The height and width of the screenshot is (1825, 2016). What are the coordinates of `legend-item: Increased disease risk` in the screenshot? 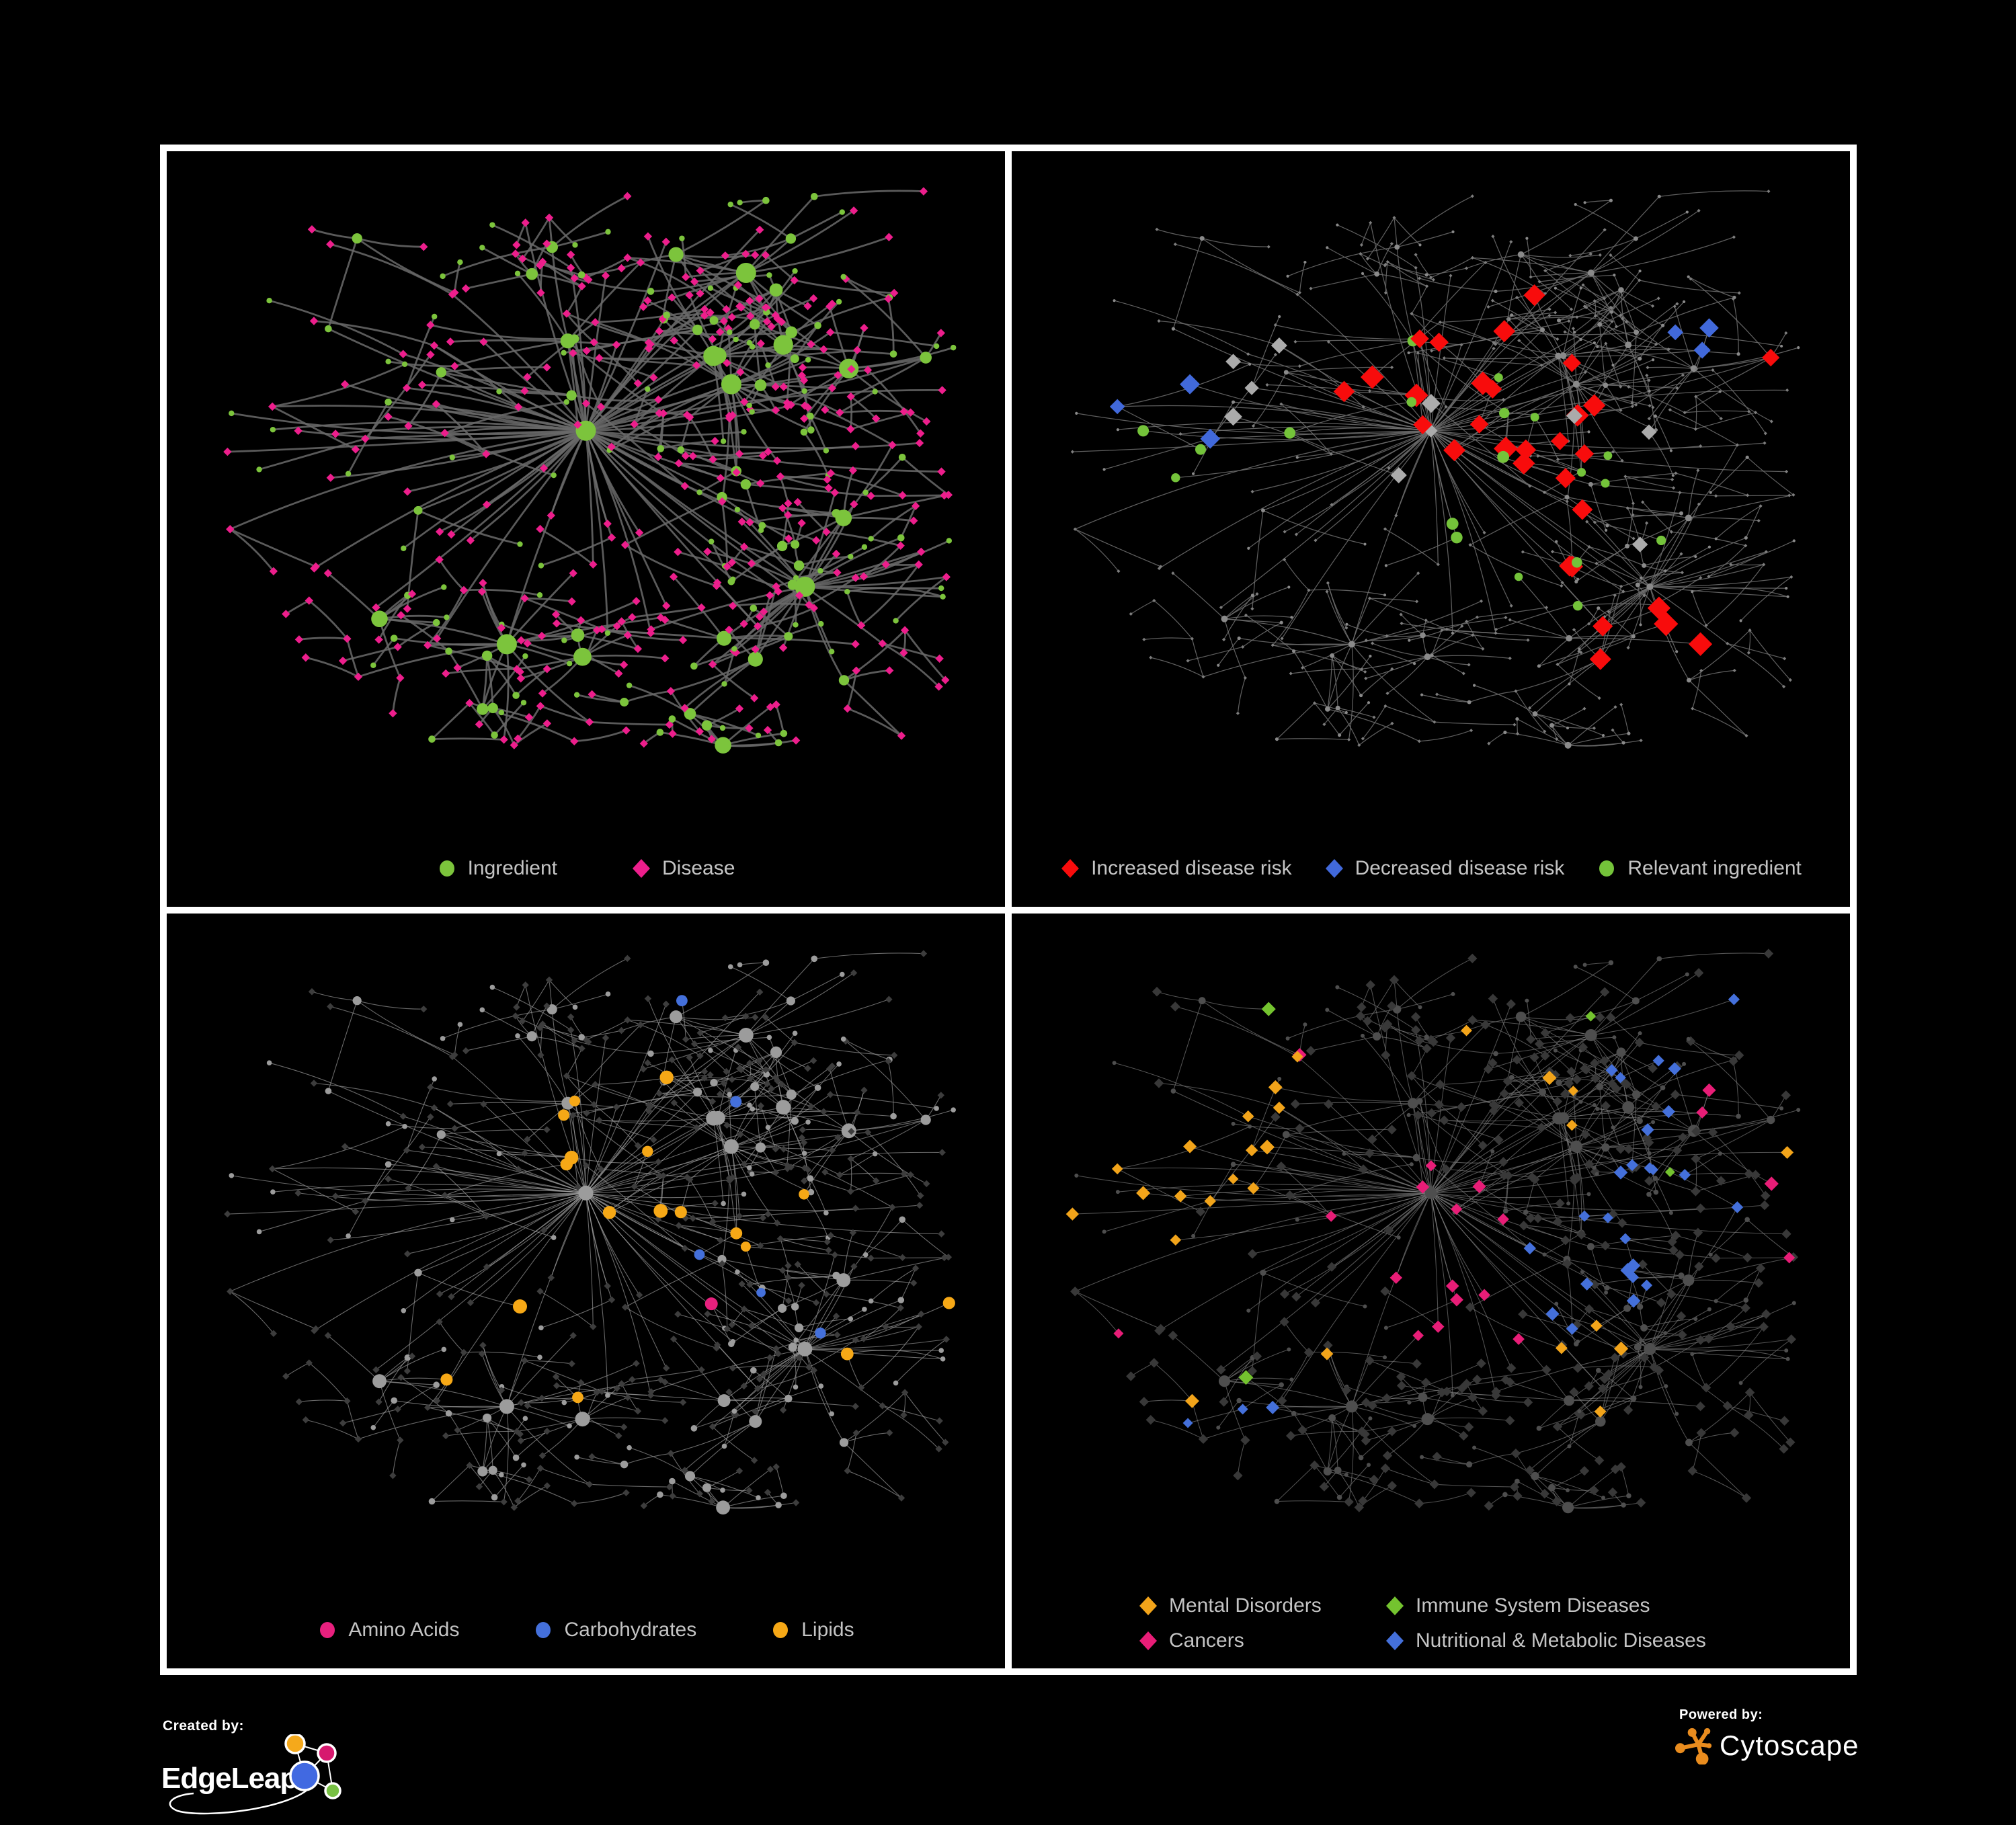 It's located at (1176, 868).